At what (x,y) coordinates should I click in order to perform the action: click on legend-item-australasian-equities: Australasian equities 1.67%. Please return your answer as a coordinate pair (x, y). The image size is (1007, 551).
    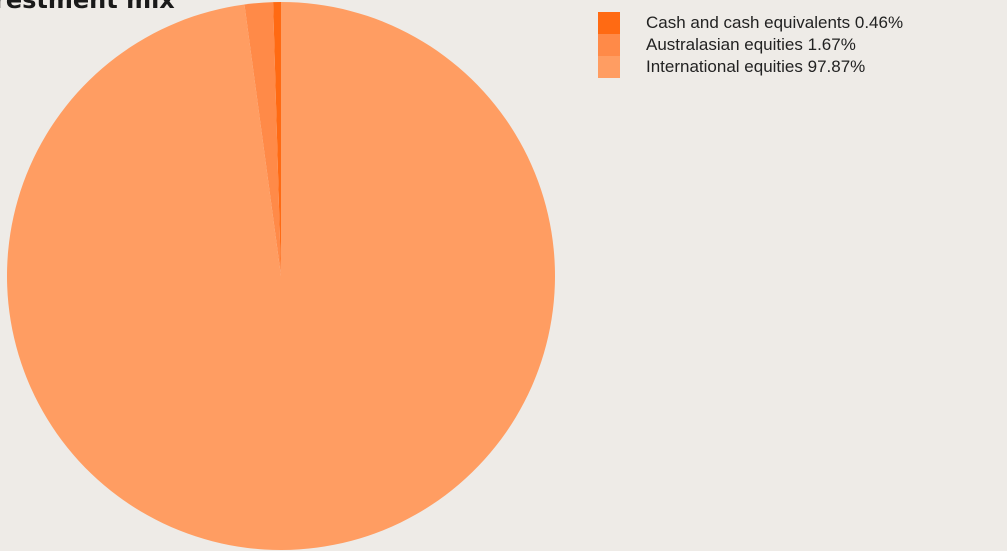
    Looking at the image, I should click on (750, 44).